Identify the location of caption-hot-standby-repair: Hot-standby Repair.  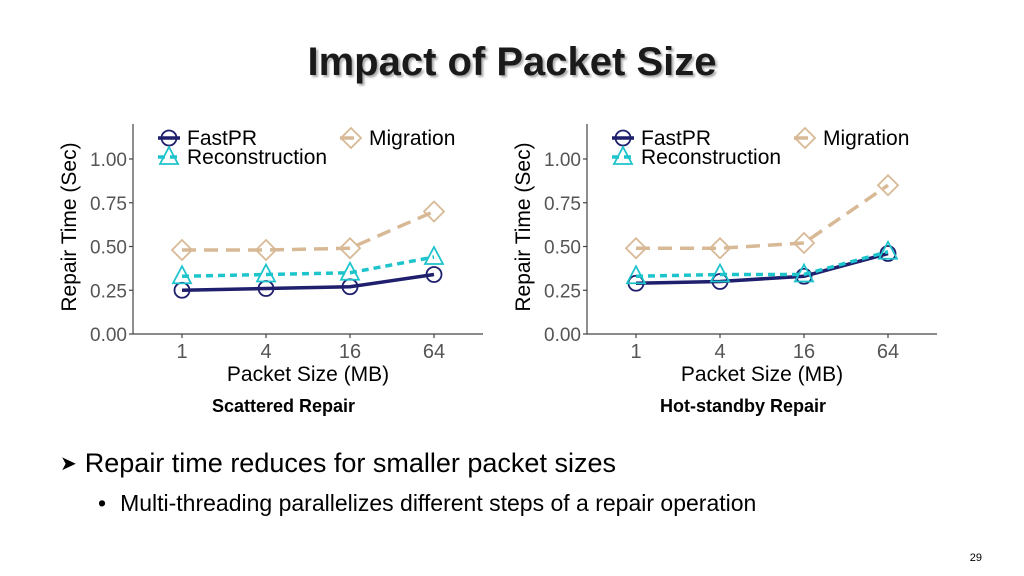
(743, 406).